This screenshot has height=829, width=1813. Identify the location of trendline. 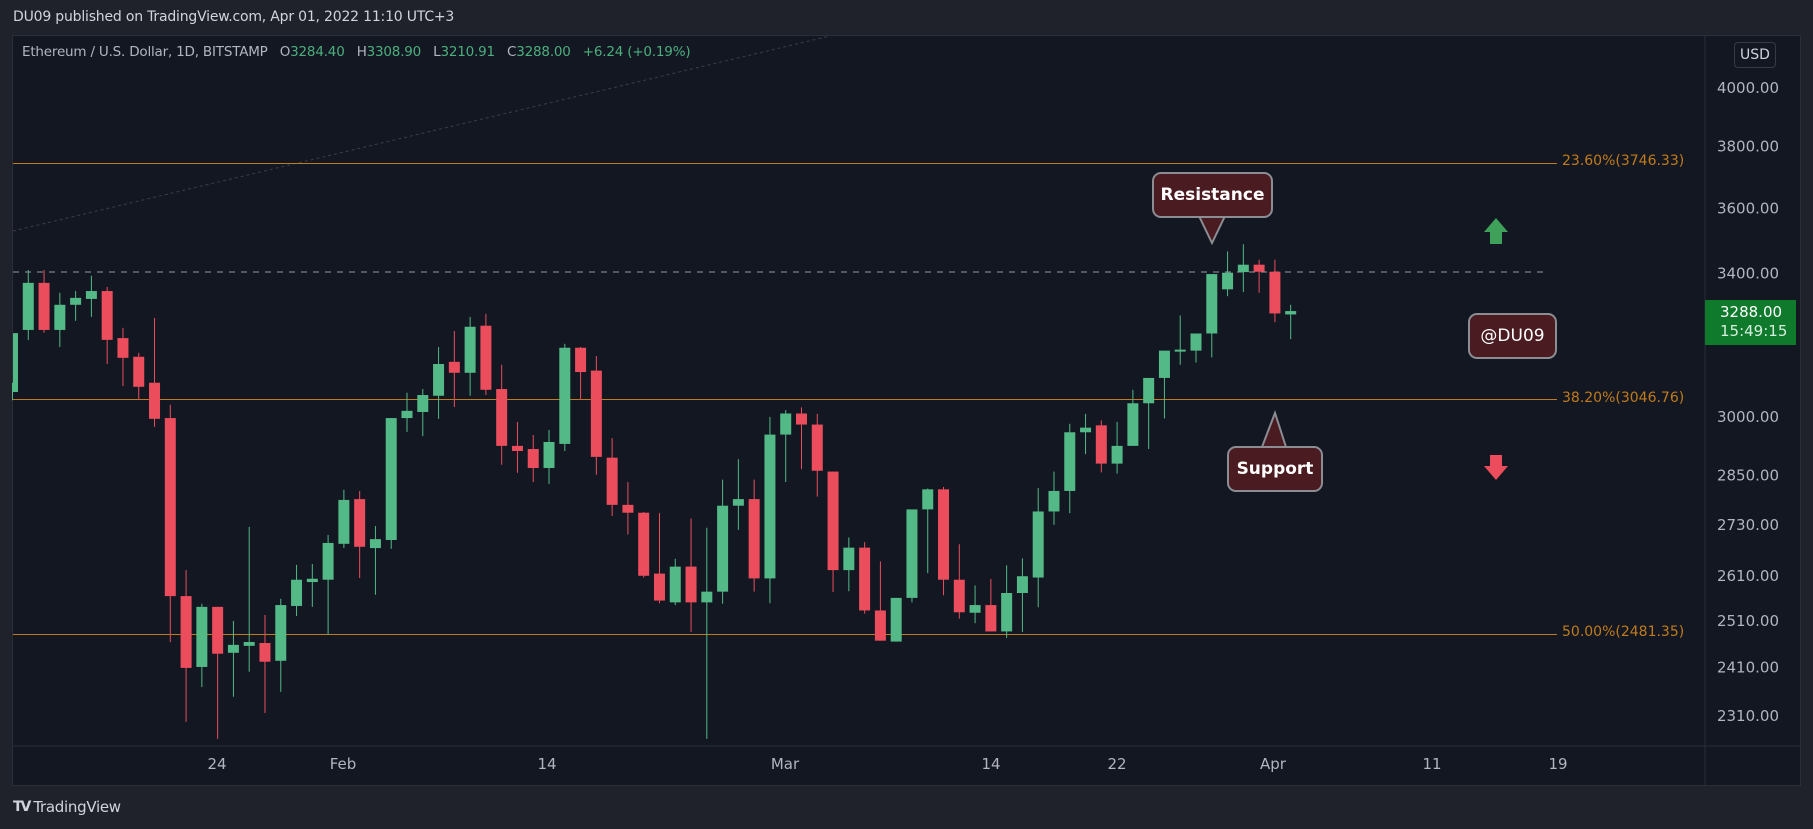
(421, 133).